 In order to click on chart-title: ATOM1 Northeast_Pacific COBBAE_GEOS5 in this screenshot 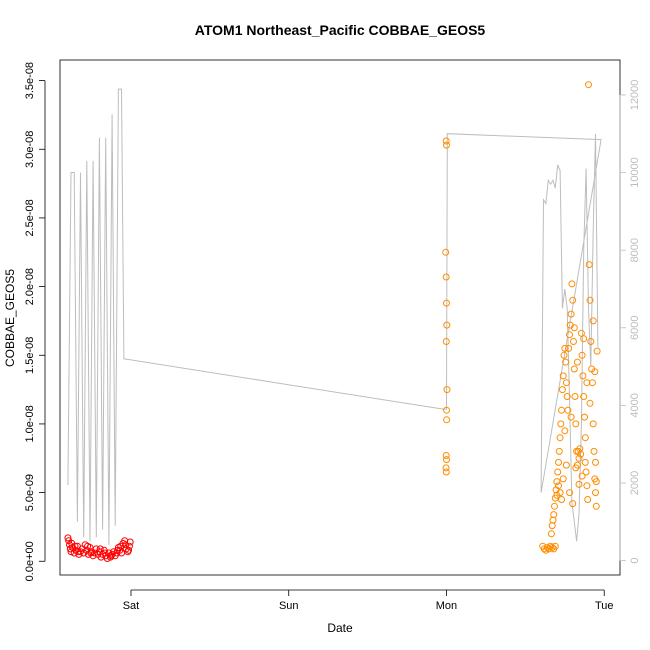, I will do `click(340, 30)`.